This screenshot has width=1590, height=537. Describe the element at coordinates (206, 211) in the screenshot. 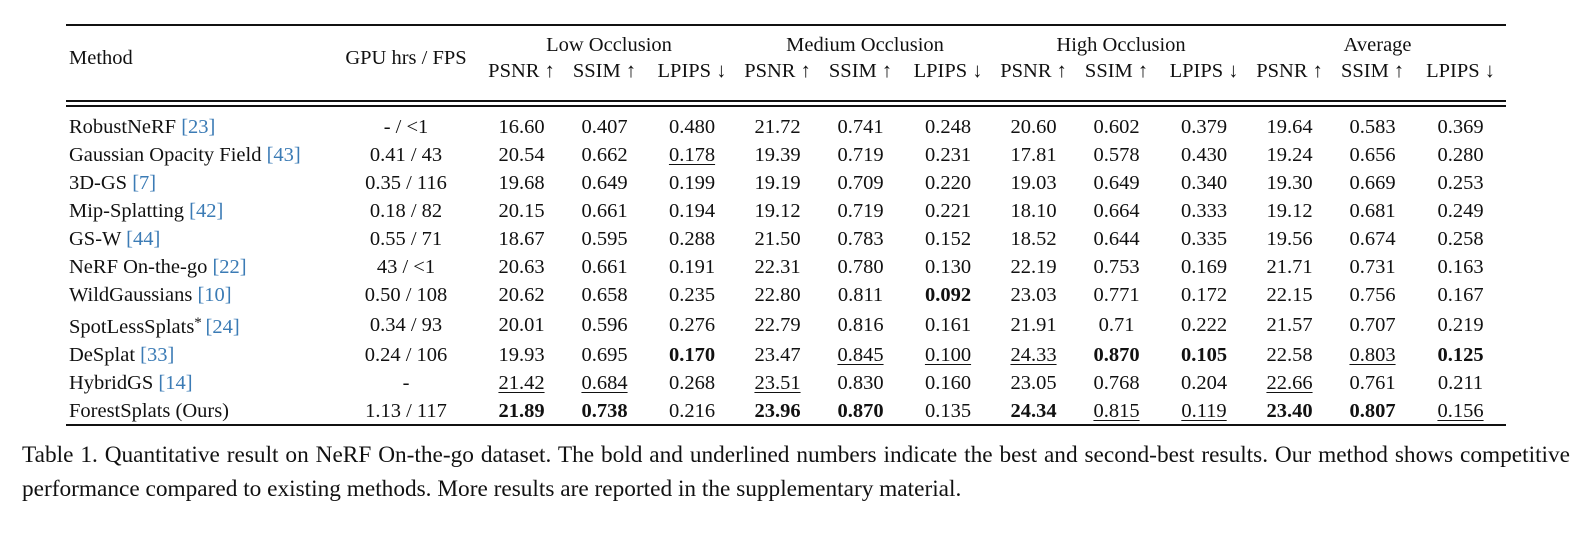

I see `citation-link: [42]` at that location.